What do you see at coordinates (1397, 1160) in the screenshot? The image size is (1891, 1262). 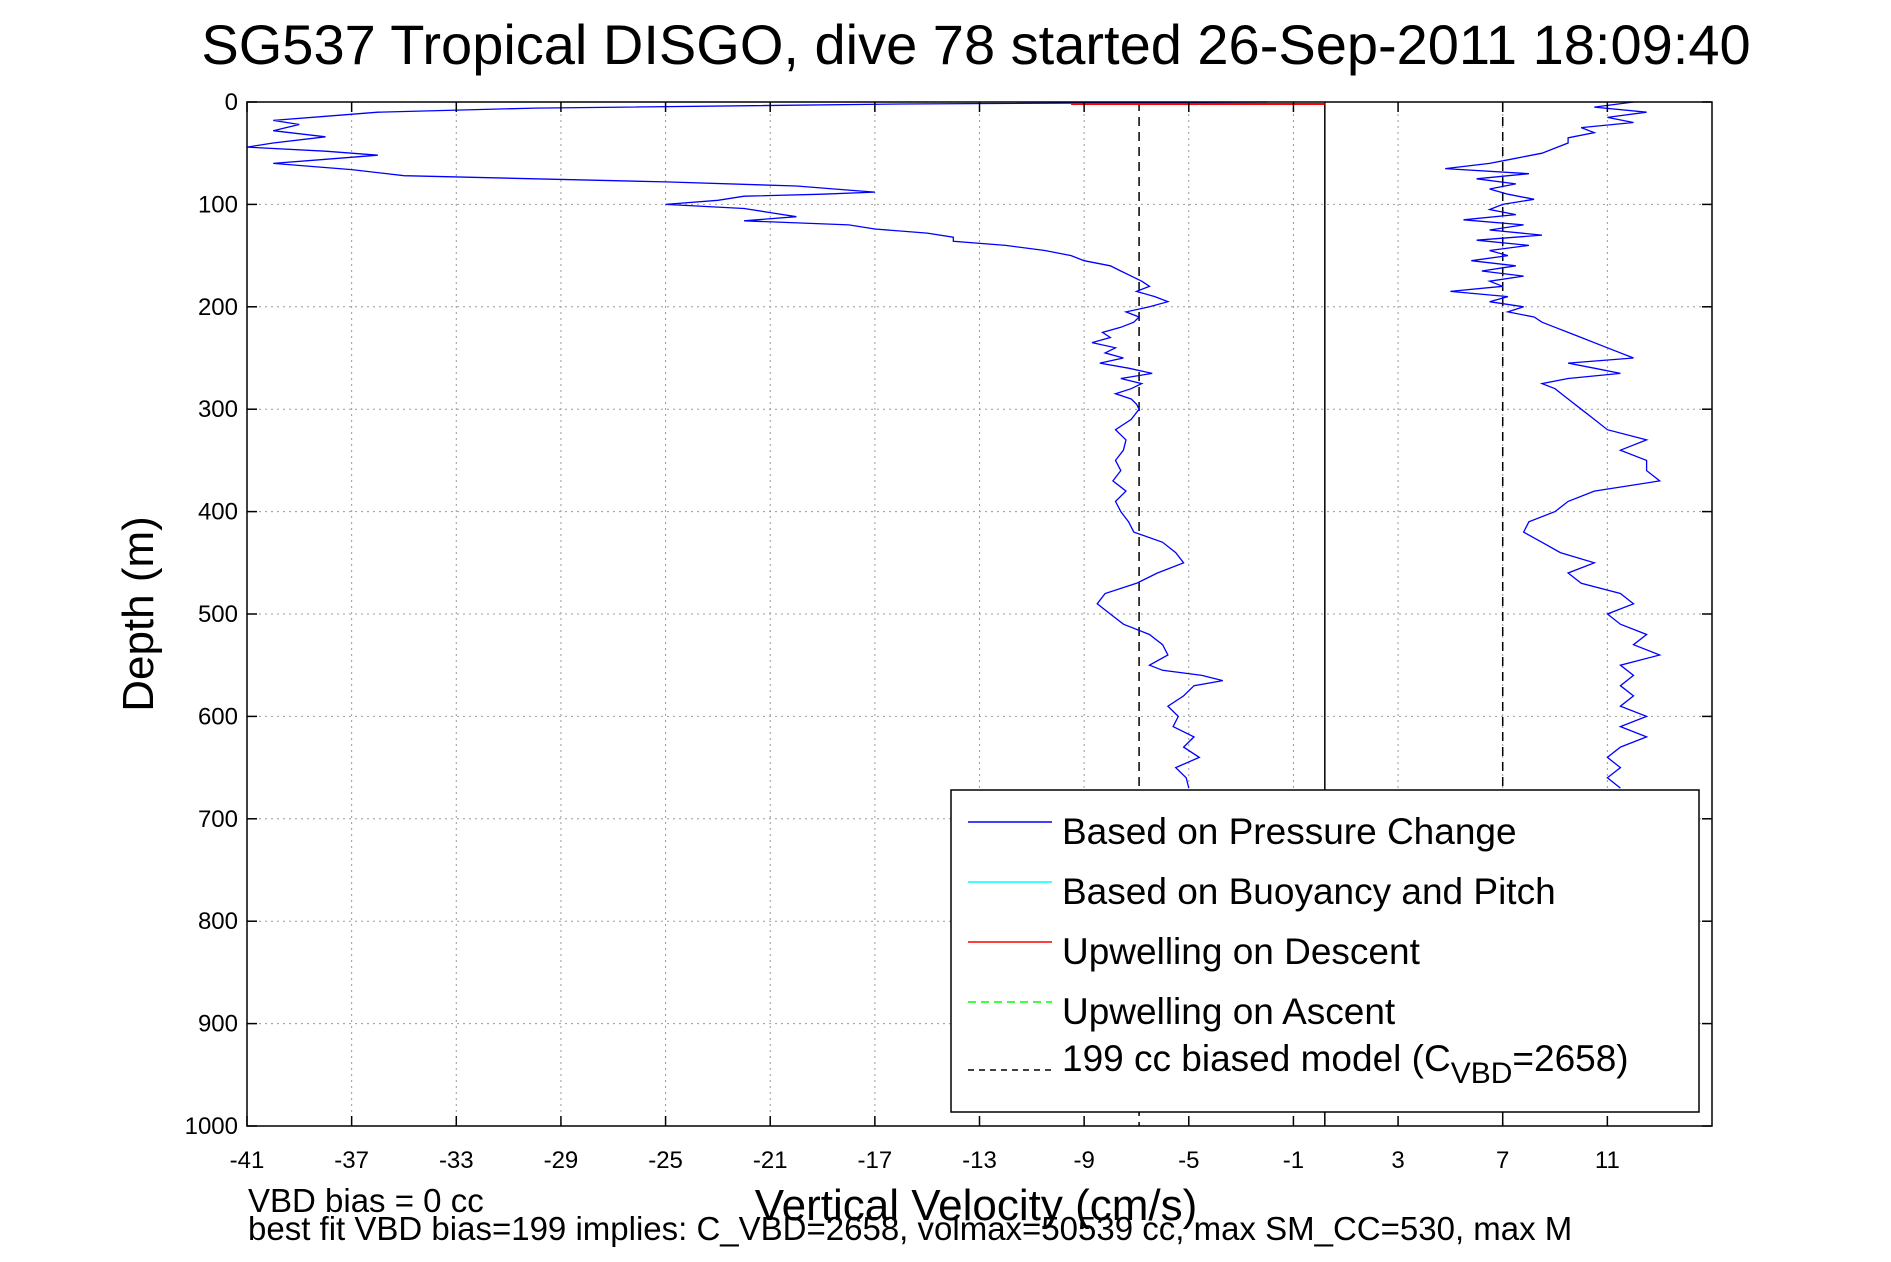 I see `x-tick-label: 3` at bounding box center [1397, 1160].